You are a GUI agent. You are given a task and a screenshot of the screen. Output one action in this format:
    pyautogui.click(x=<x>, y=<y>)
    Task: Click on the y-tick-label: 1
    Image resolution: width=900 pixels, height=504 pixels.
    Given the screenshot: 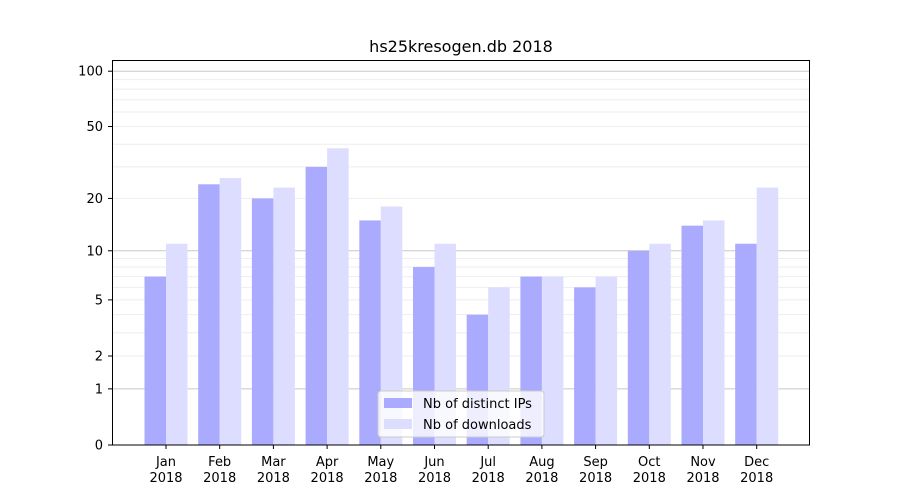 What is the action you would take?
    pyautogui.click(x=99, y=389)
    